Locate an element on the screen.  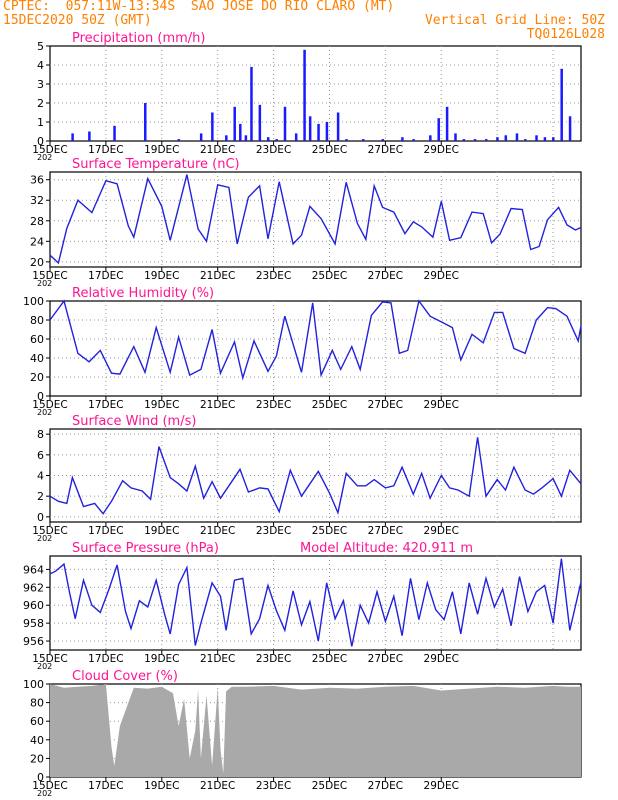
y-tick-label: 4 is located at coordinates (40, 65).